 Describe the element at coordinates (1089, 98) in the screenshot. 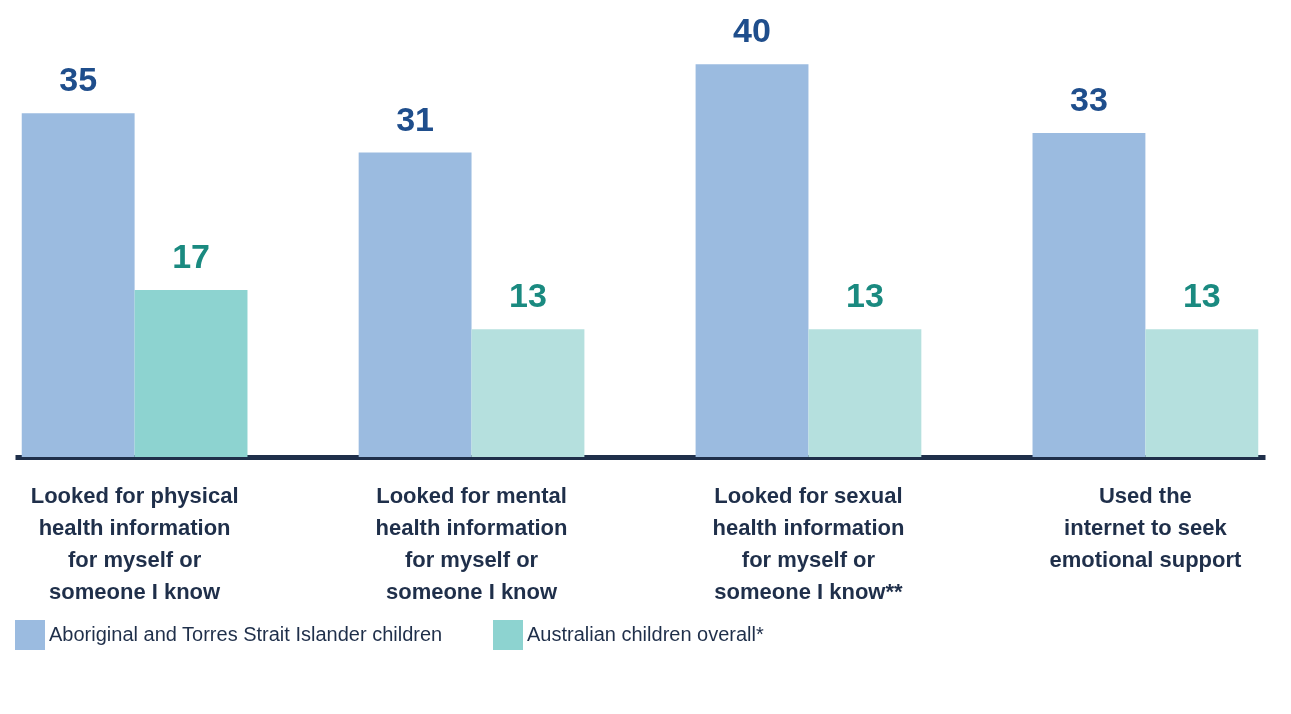

I see `data-label: 33` at that location.